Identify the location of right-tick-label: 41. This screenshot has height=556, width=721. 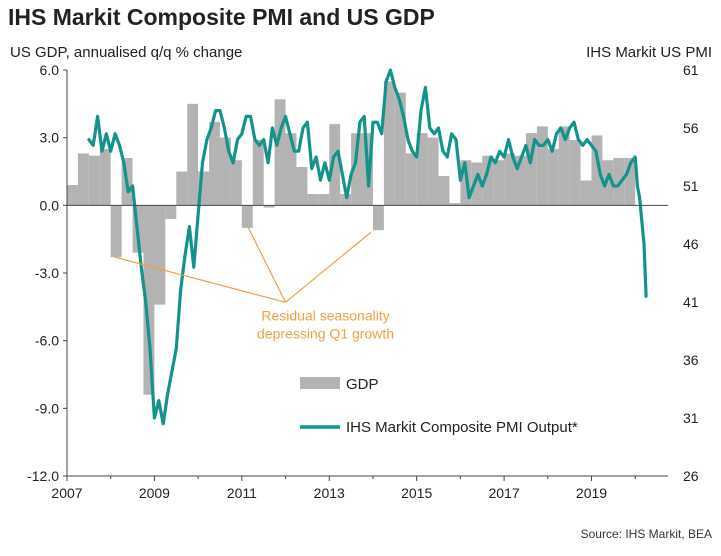
(691, 302).